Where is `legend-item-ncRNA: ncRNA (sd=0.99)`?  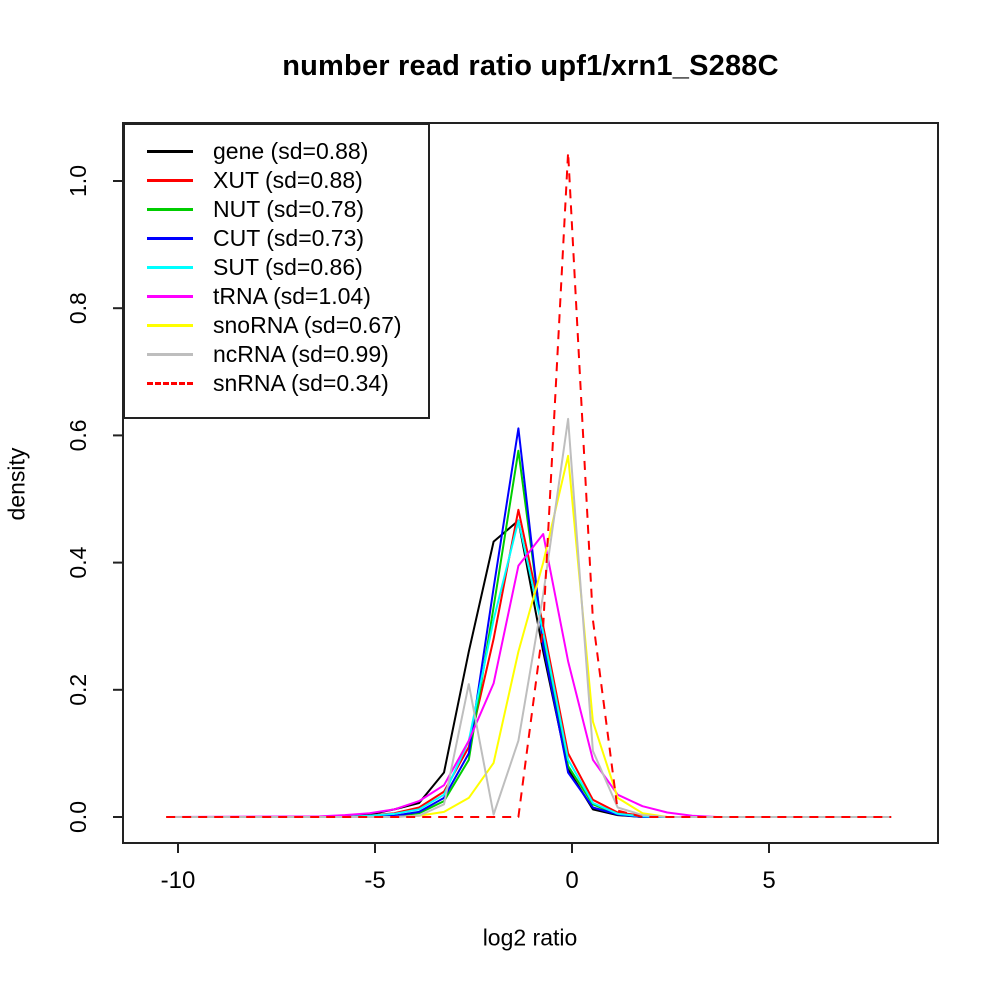 legend-item-ncRNA: ncRNA (sd=0.99) is located at coordinates (276, 354).